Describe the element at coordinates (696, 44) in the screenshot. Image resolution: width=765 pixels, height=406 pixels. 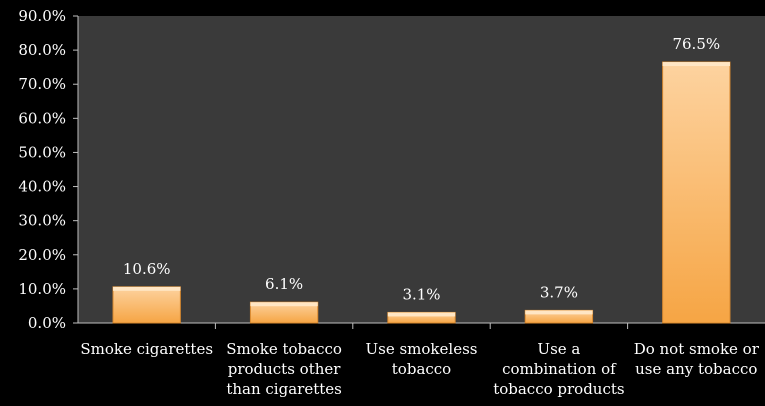
I see `data-label: 76.5%` at that location.